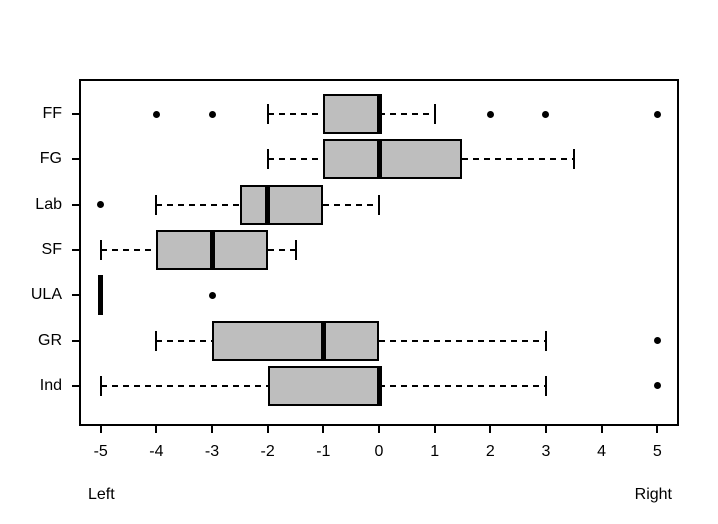  What do you see at coordinates (101, 494) in the screenshot?
I see `x-axis-left-label: Left` at bounding box center [101, 494].